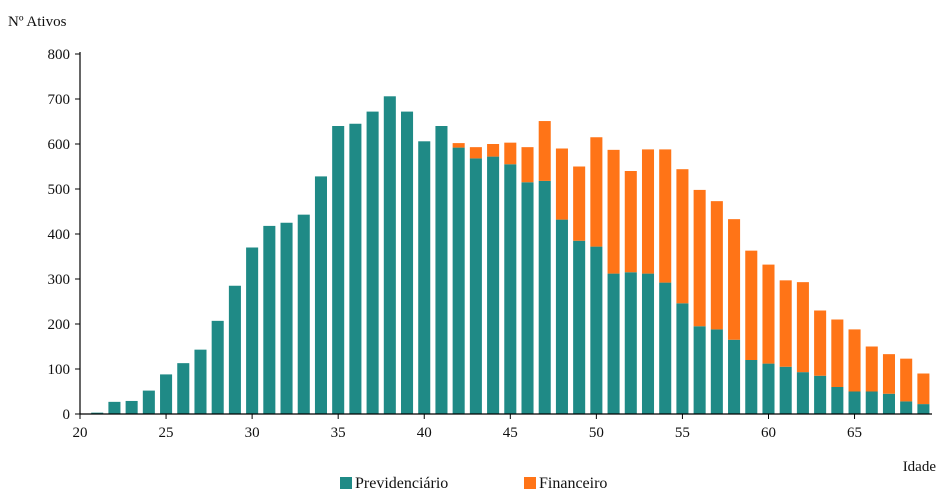 This screenshot has height=502, width=940. Describe the element at coordinates (59, 190) in the screenshot. I see `y-tick-label: 500` at that location.